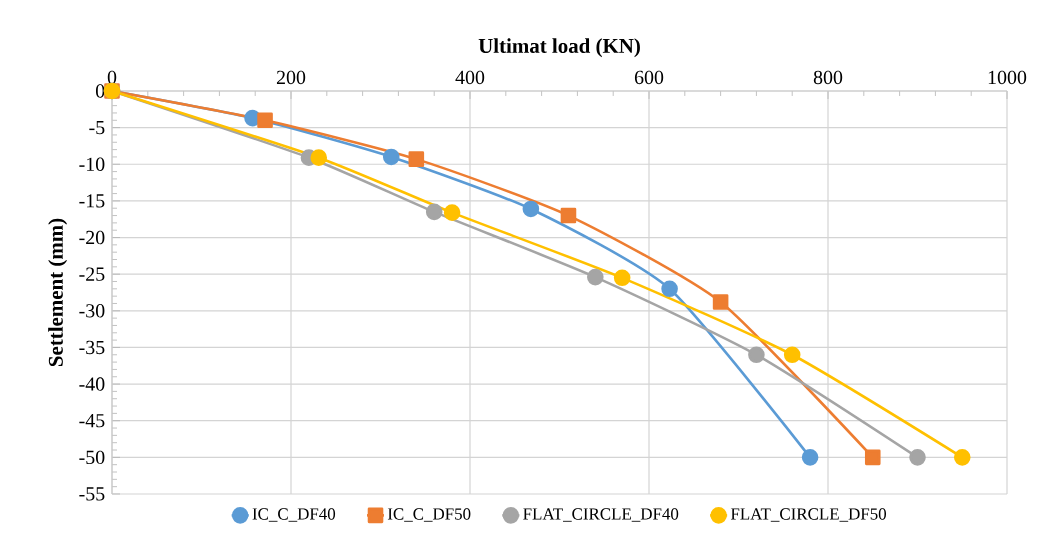  What do you see at coordinates (92, 421) in the screenshot?
I see `y-tick-label: -45` at bounding box center [92, 421].